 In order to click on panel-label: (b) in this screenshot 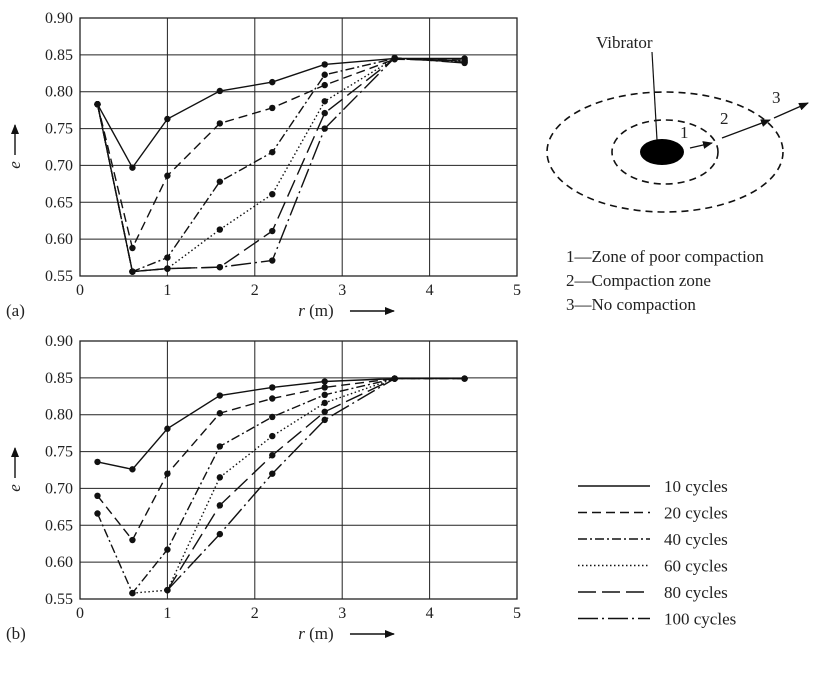, I will do `click(16, 633)`.